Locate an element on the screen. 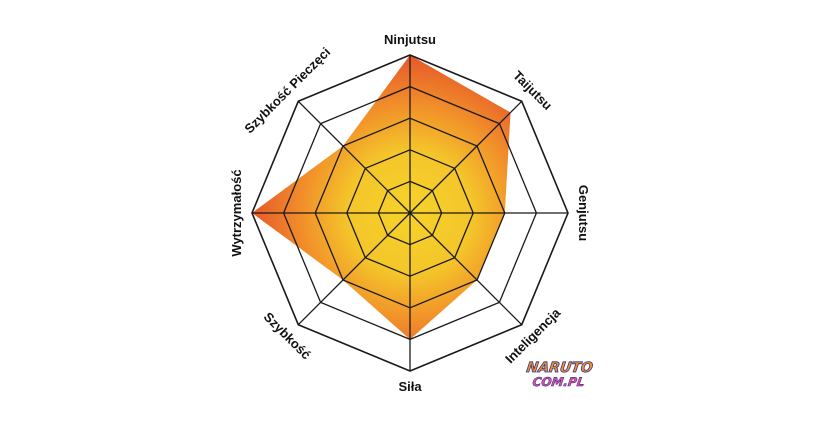 This screenshot has height=427, width=820. naruto-logo: NARUTO COM.PL is located at coordinates (559, 375).